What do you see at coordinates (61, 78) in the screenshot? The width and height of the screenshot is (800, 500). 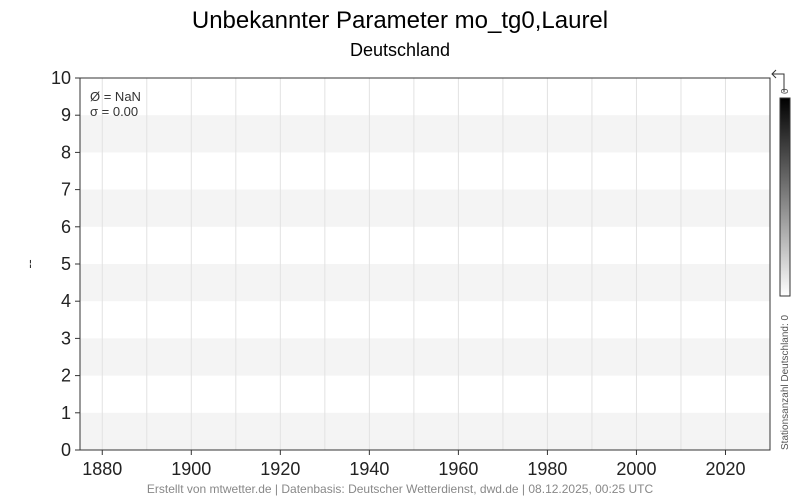 I see `y-tick-label: 10` at bounding box center [61, 78].